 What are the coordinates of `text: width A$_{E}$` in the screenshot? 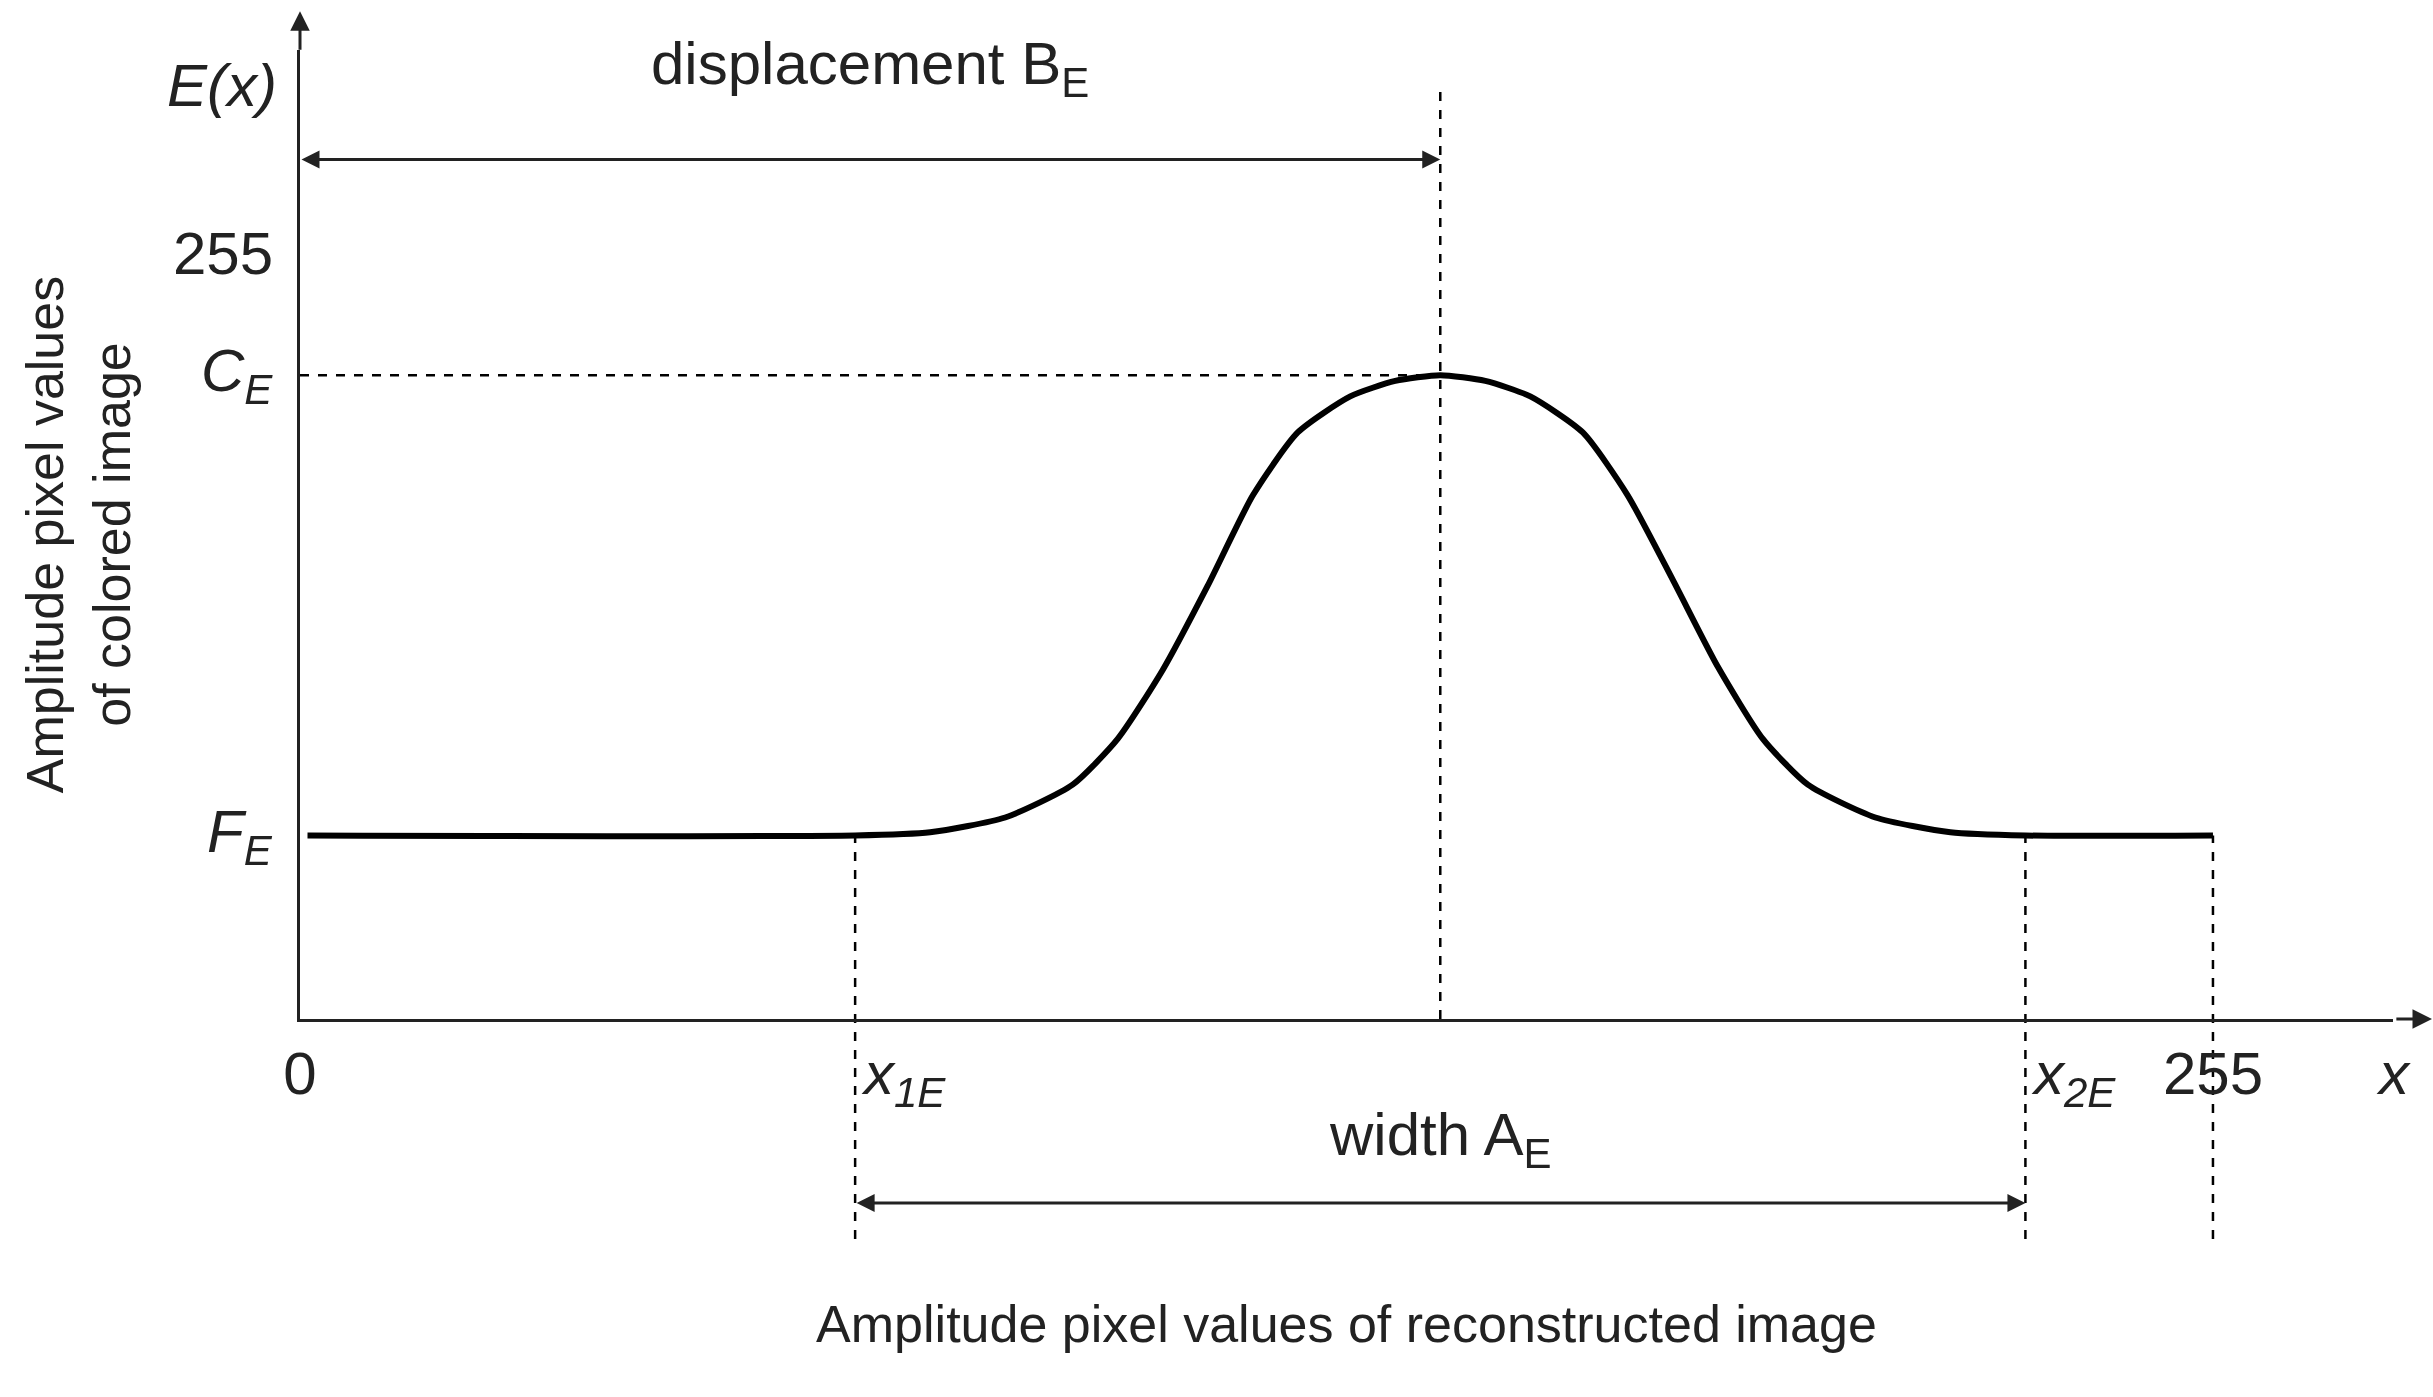 It's located at (1440, 1139).